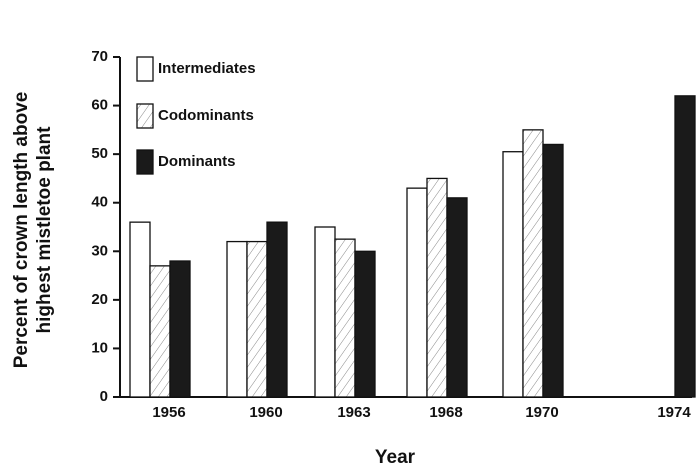 The width and height of the screenshot is (698, 470). What do you see at coordinates (99, 299) in the screenshot?
I see `y-tick-label: 20` at bounding box center [99, 299].